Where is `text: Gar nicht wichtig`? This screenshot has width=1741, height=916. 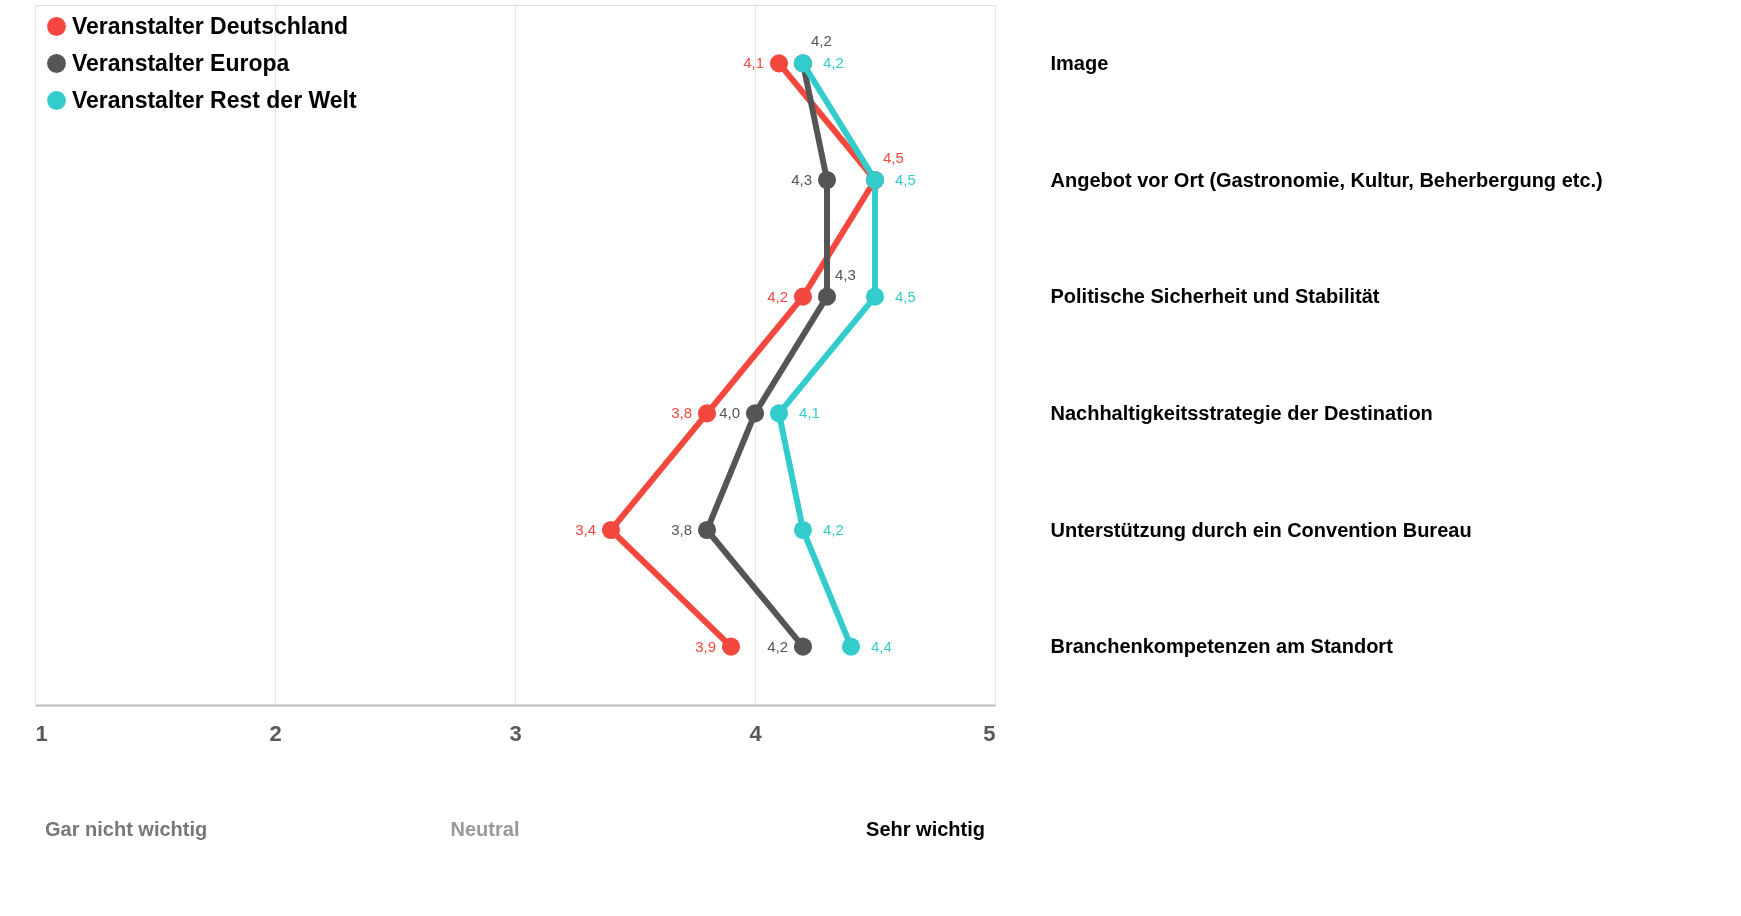 text: Gar nicht wichtig is located at coordinates (126, 829).